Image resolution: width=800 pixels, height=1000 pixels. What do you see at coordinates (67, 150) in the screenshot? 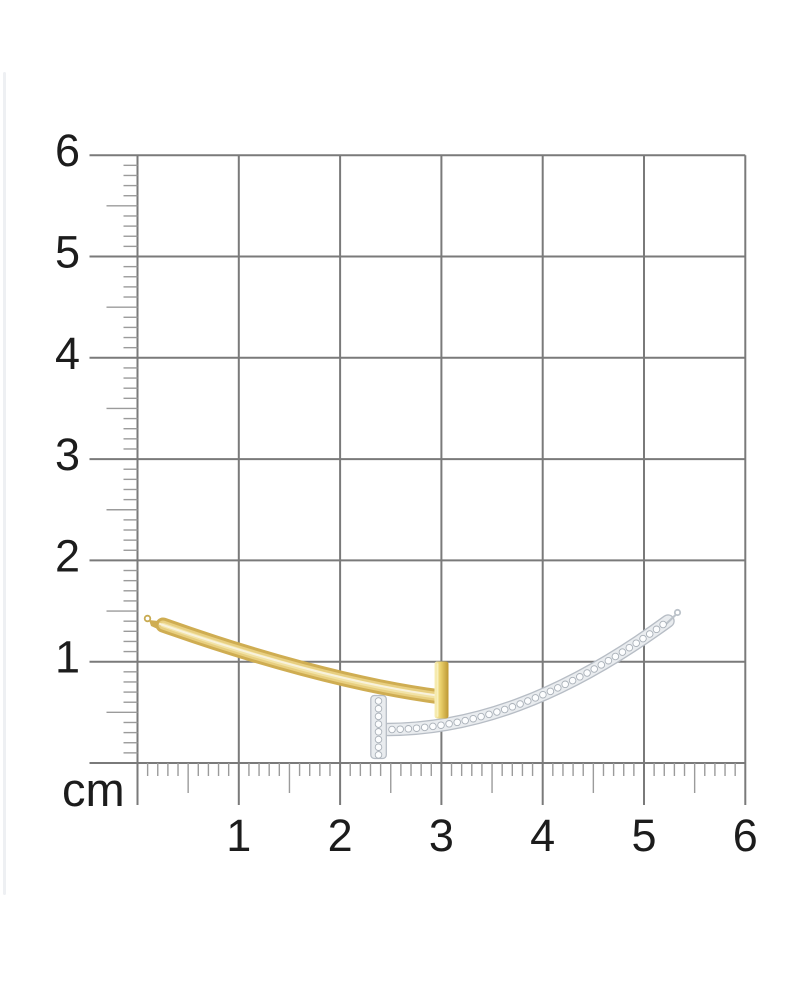
I see `y-axis-label: 6` at bounding box center [67, 150].